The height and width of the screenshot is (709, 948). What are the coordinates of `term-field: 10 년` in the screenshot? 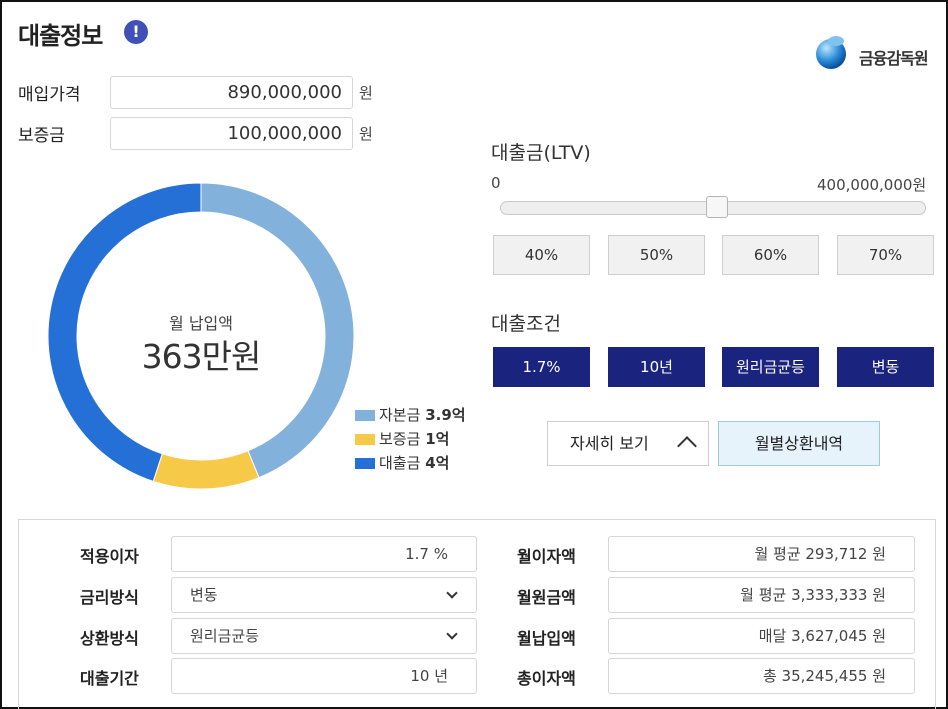 It's located at (324, 676).